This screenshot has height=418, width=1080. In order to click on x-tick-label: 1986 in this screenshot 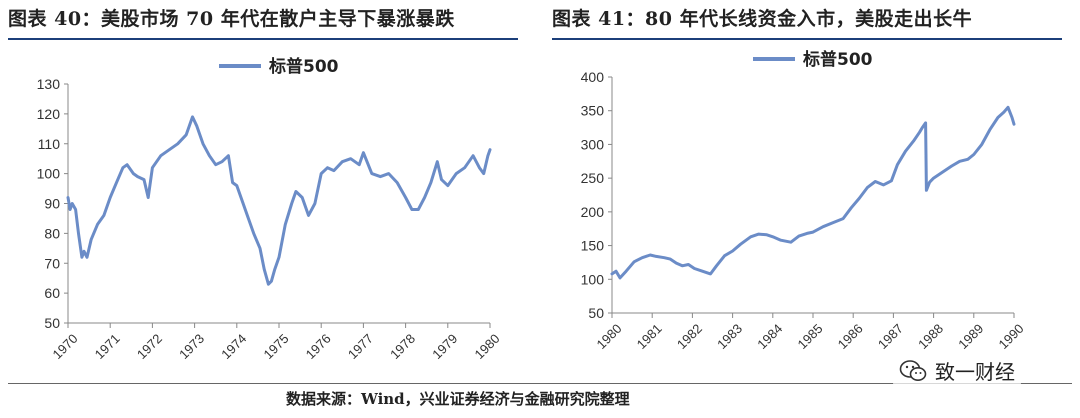, I will do `click(850, 336)`.